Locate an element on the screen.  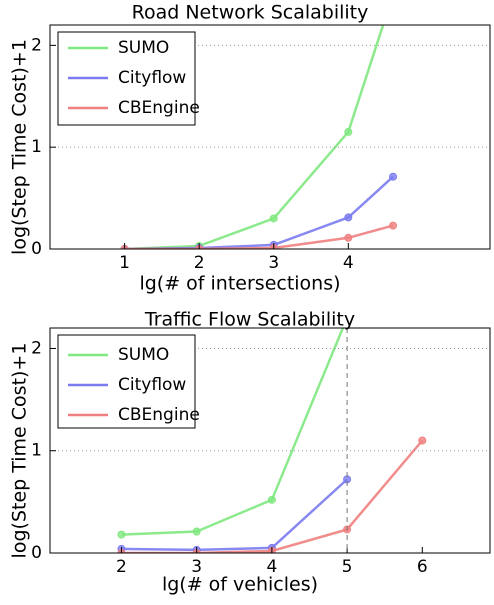
legend-box is located at coordinates (126, 381).